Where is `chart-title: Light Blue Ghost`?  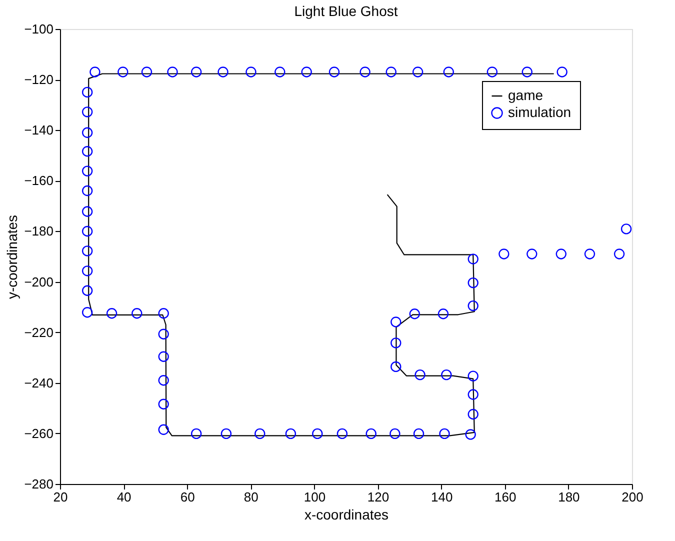
chart-title: Light Blue Ghost is located at coordinates (346, 11).